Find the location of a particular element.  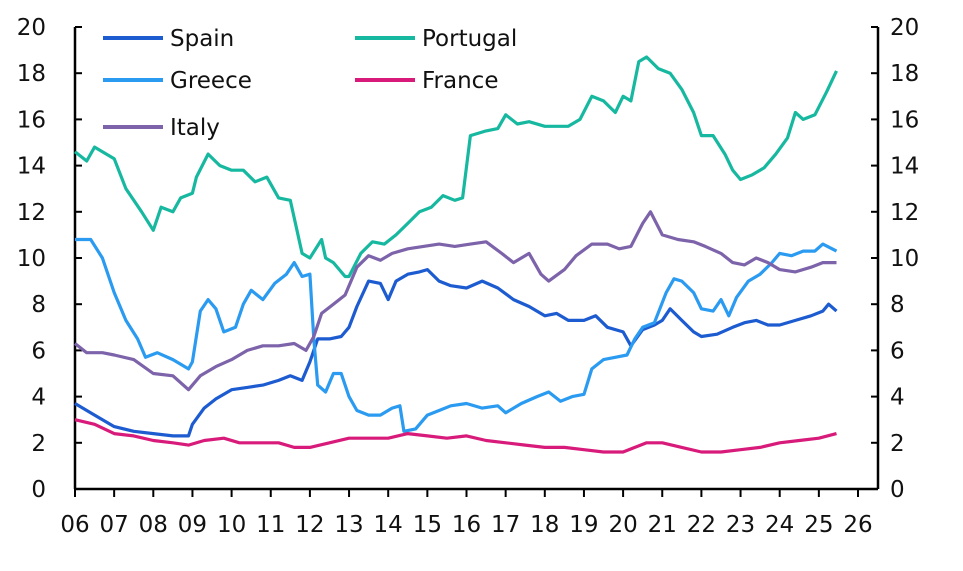

x-tick-label: 18 is located at coordinates (544, 525).